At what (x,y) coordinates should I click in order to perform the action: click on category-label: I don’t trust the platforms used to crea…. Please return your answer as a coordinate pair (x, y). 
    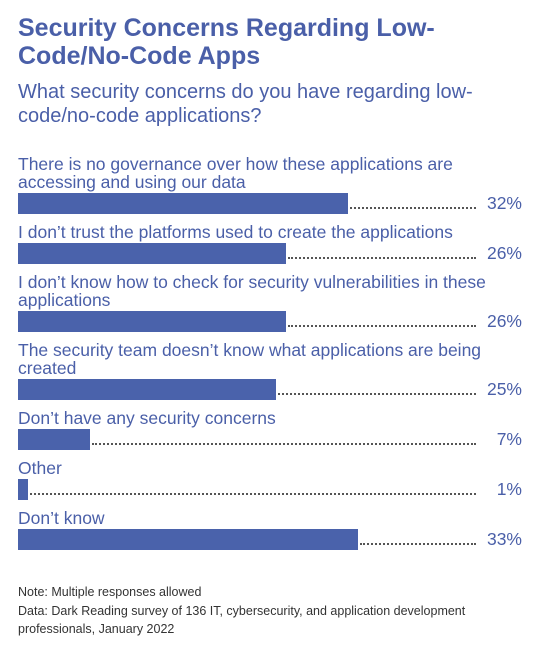
    Looking at the image, I should click on (235, 232).